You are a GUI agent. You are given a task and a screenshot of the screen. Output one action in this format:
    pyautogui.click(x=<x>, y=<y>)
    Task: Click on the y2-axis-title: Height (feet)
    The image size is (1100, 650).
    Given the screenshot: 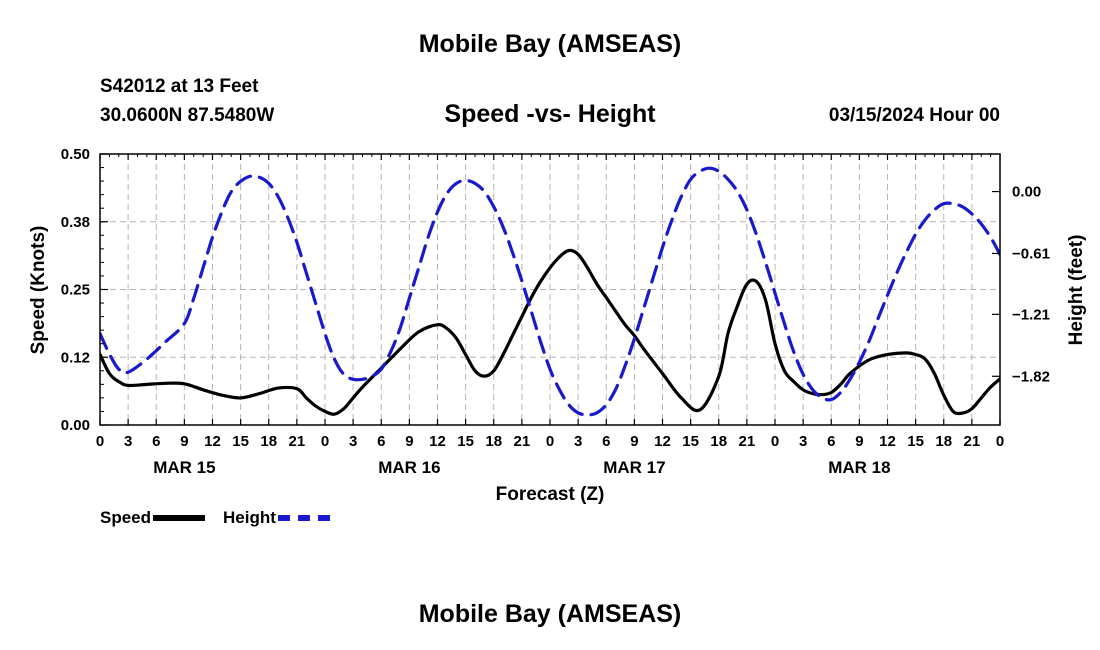 What is the action you would take?
    pyautogui.click(x=1076, y=290)
    